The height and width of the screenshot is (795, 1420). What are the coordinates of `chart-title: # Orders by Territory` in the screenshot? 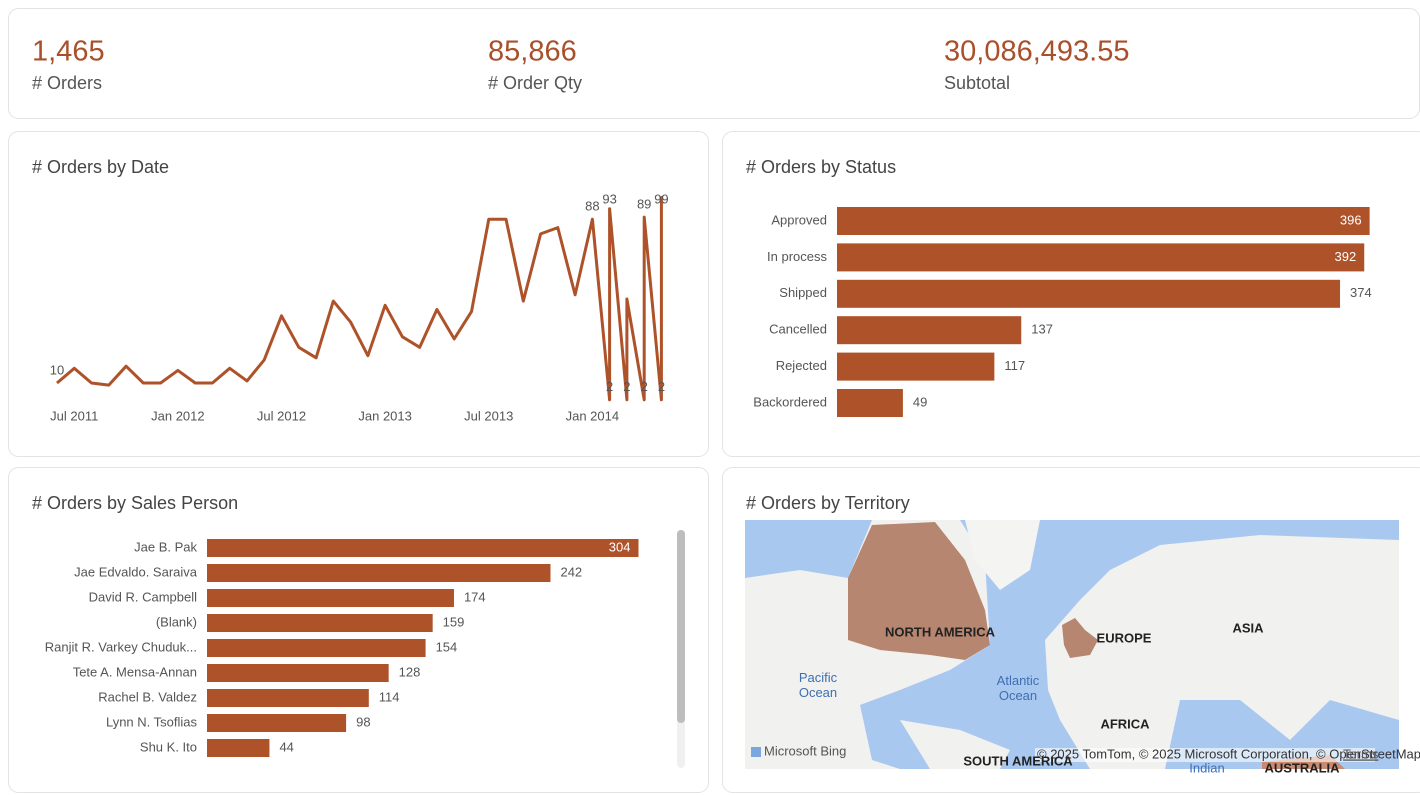 It's located at (828, 503).